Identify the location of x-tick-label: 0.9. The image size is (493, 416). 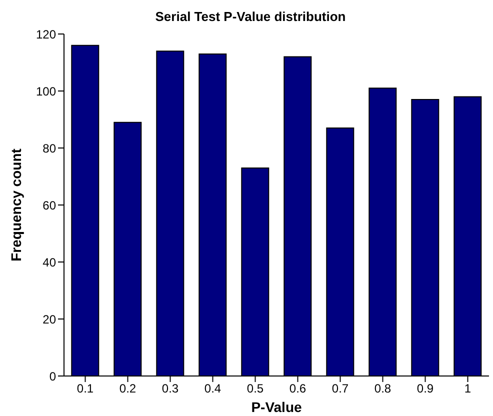
(425, 389).